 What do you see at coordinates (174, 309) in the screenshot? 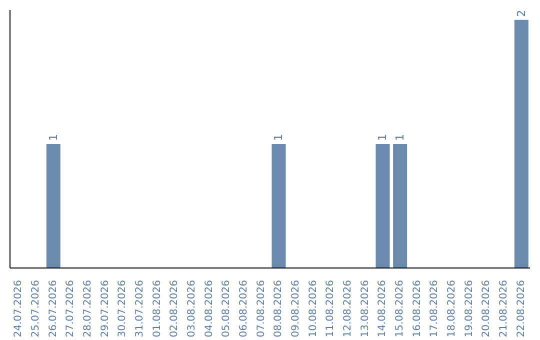
I see `x-tick-label: 02.08.2026` at bounding box center [174, 309].